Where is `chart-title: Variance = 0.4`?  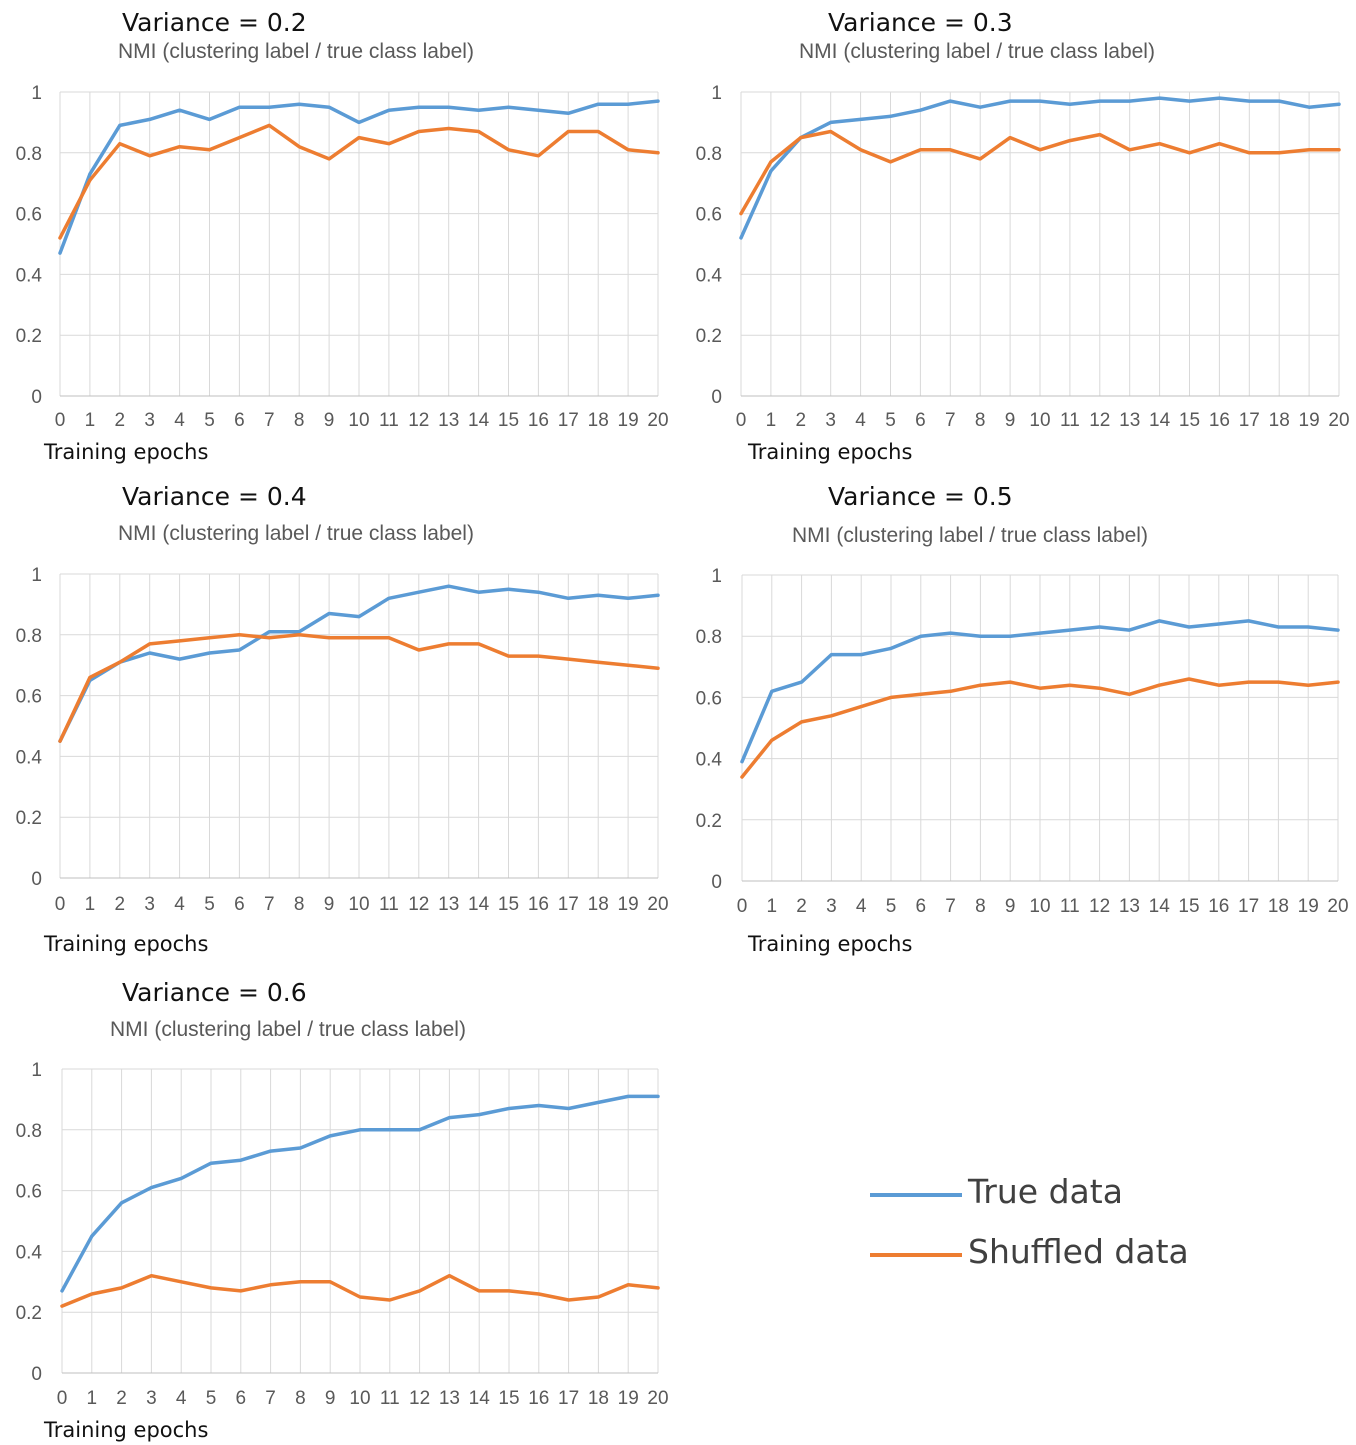
chart-title: Variance = 0.4 is located at coordinates (214, 496).